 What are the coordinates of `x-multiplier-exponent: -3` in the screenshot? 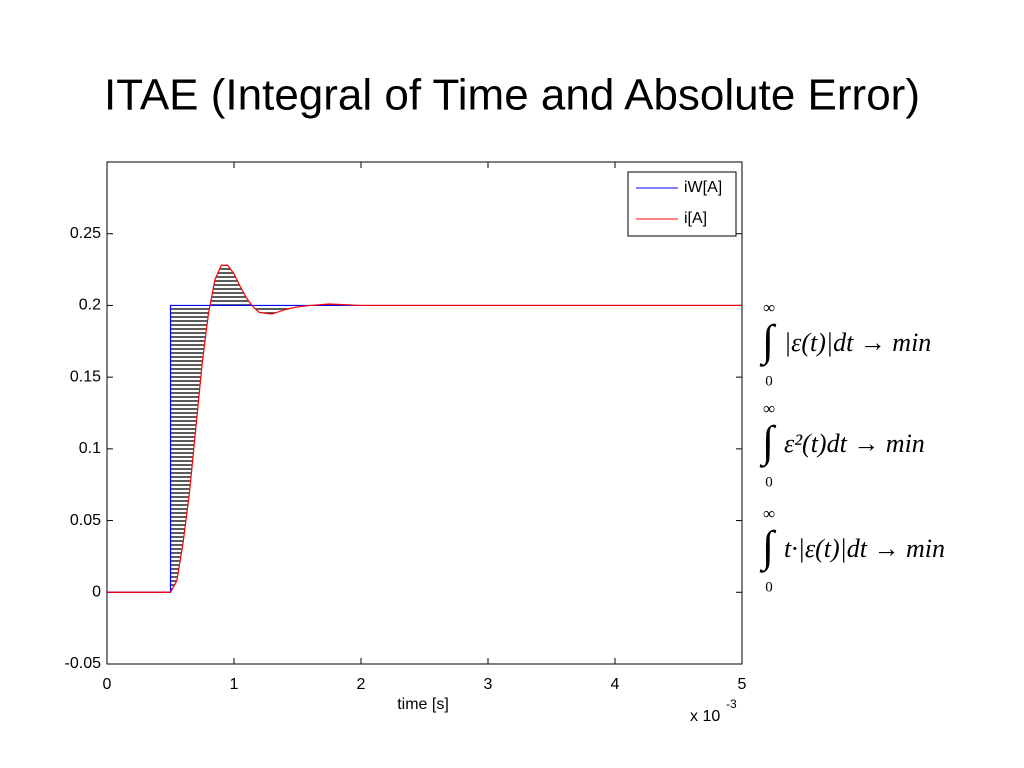 It's located at (731, 704).